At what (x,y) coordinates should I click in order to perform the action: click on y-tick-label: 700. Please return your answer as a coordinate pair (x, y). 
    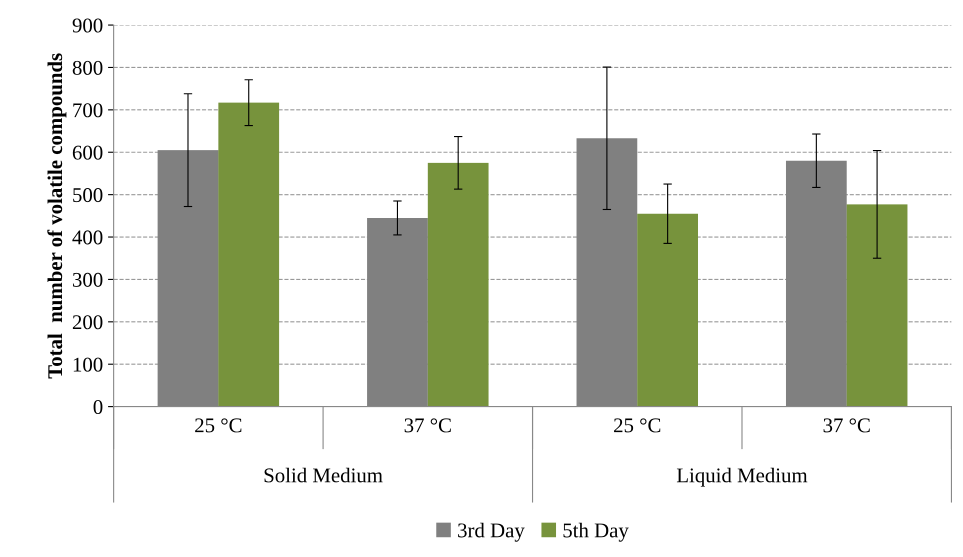
    Looking at the image, I should click on (87, 110).